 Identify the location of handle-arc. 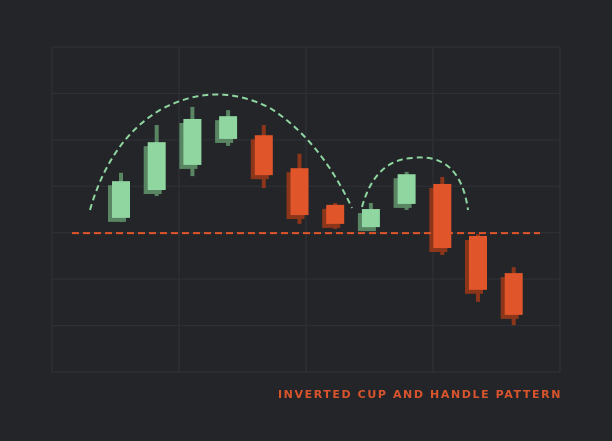
(415, 183).